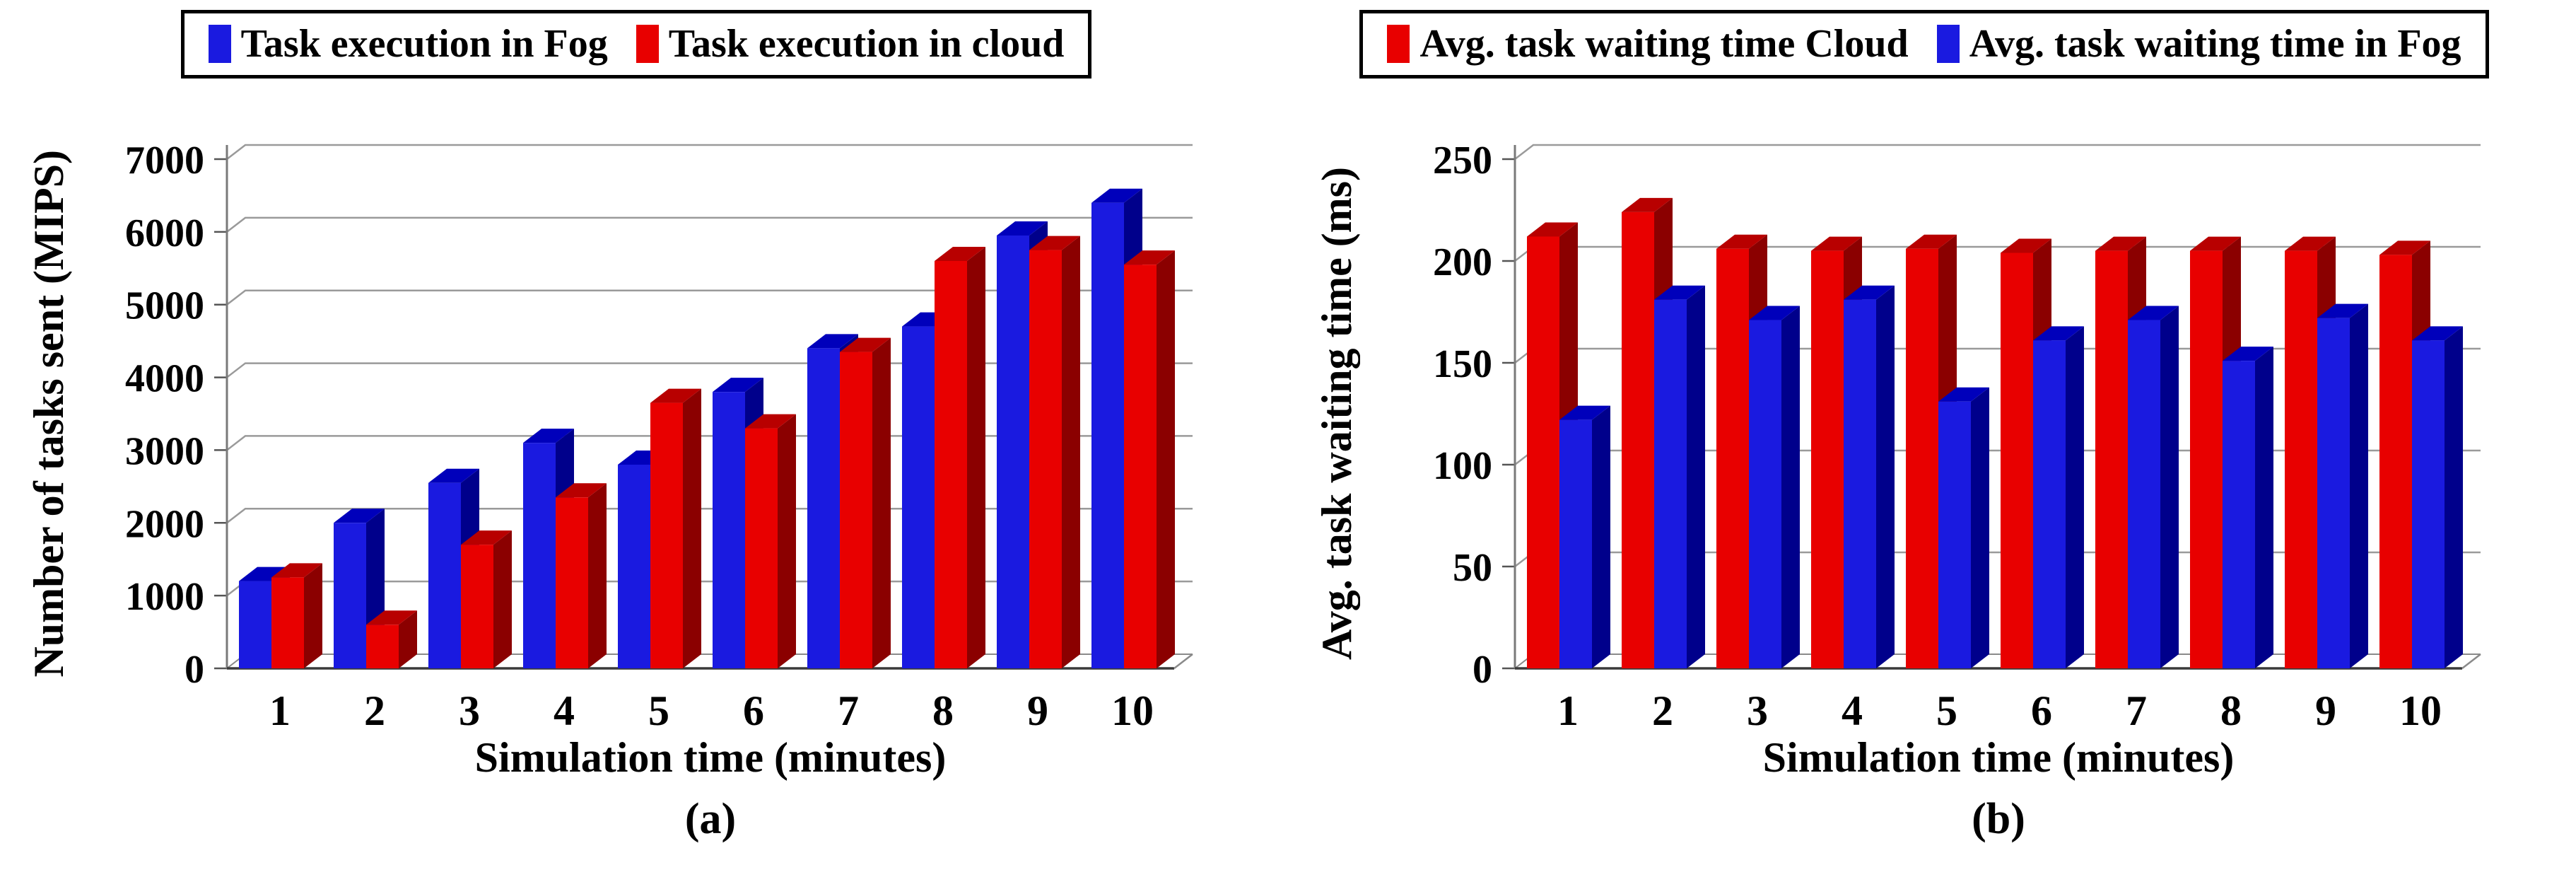 The image size is (2576, 877). What do you see at coordinates (1463, 466) in the screenshot?
I see `y-tick-label: 100` at bounding box center [1463, 466].